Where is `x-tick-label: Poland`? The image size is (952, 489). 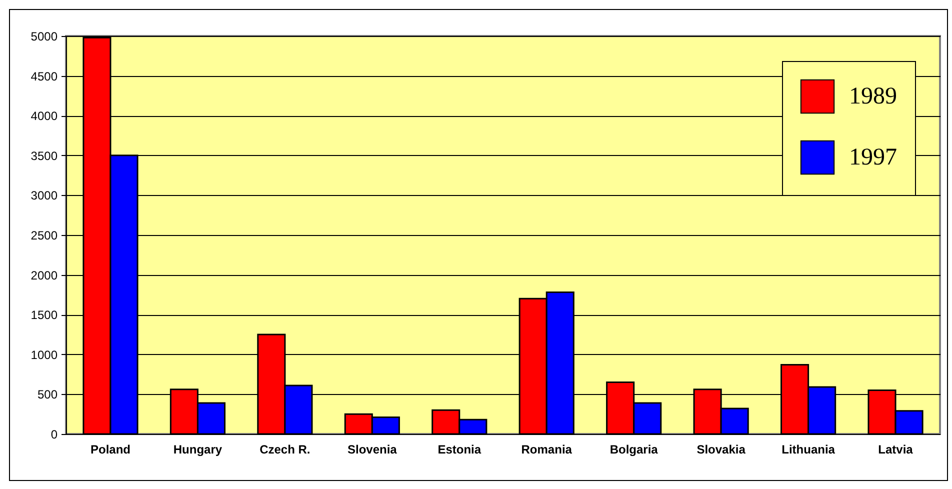
x-tick-label: Poland is located at coordinates (110, 449).